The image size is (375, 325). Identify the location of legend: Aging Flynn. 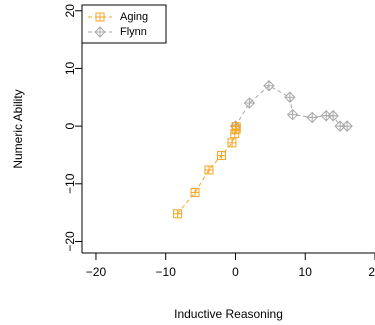
(124, 24).